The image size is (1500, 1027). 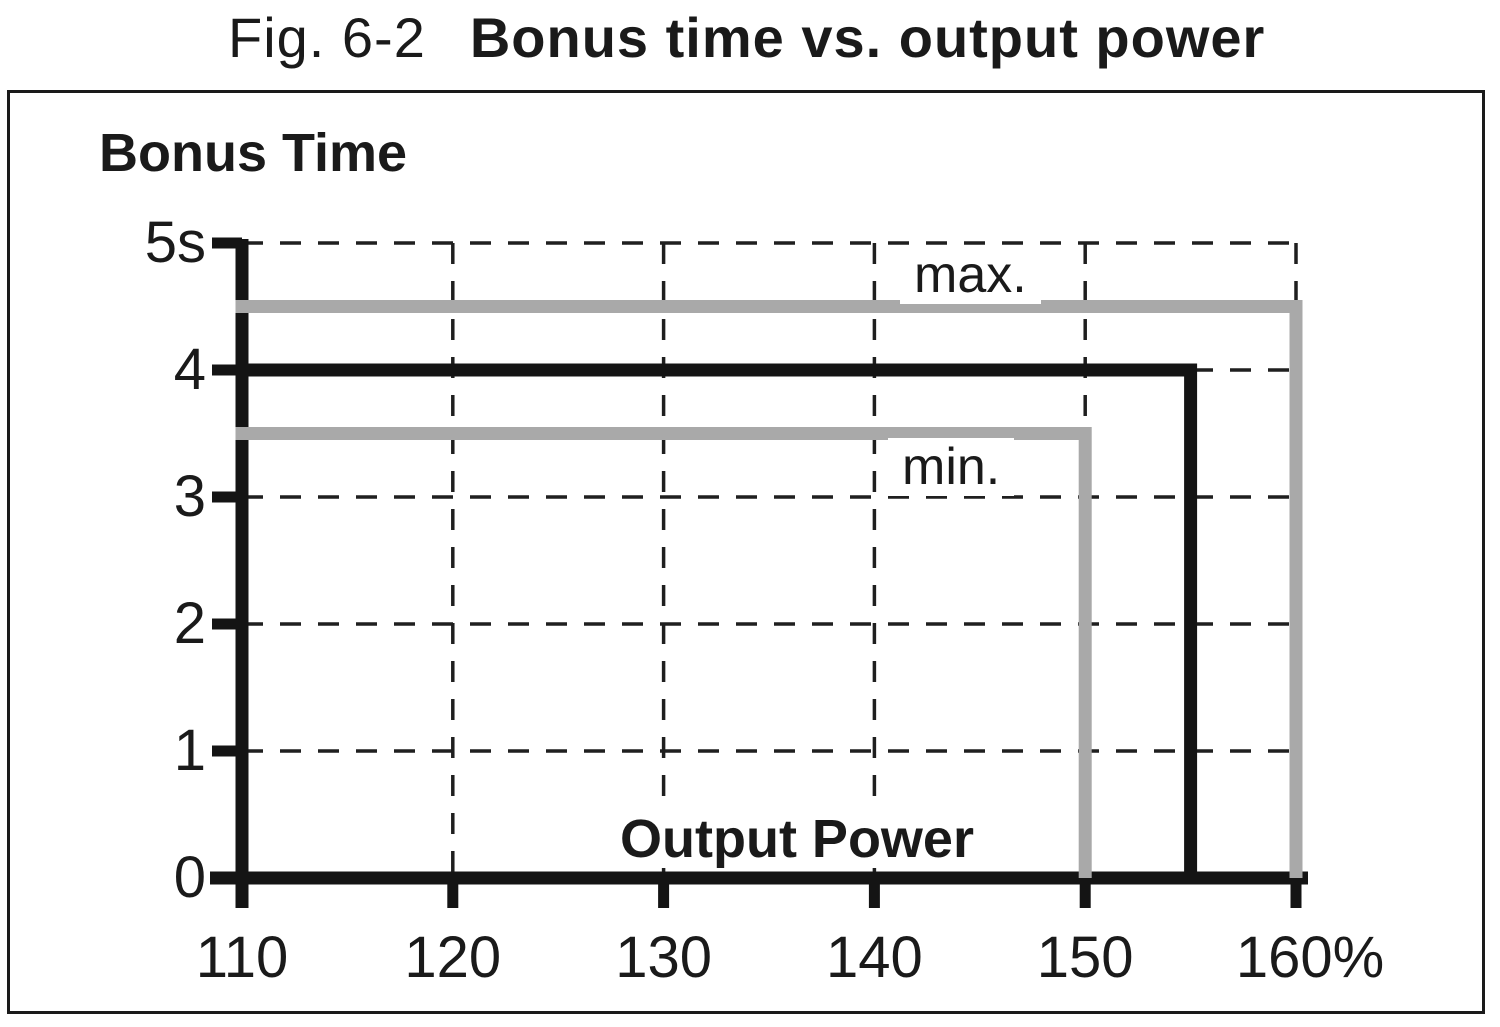 What do you see at coordinates (242, 957) in the screenshot?
I see `x-tick-label-110: 110` at bounding box center [242, 957].